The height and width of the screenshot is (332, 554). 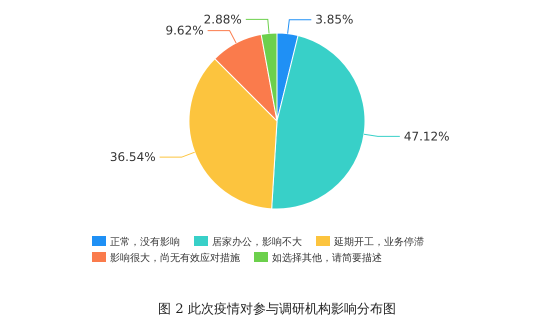 I want to click on legend-label: 延期开工，业务停滞, so click(x=378, y=242).